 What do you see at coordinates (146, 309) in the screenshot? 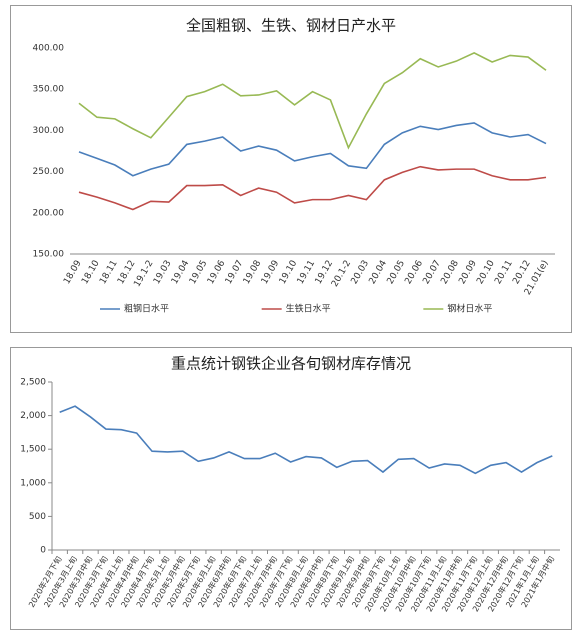
I see `legend-label: 粗钢日水平` at bounding box center [146, 309].